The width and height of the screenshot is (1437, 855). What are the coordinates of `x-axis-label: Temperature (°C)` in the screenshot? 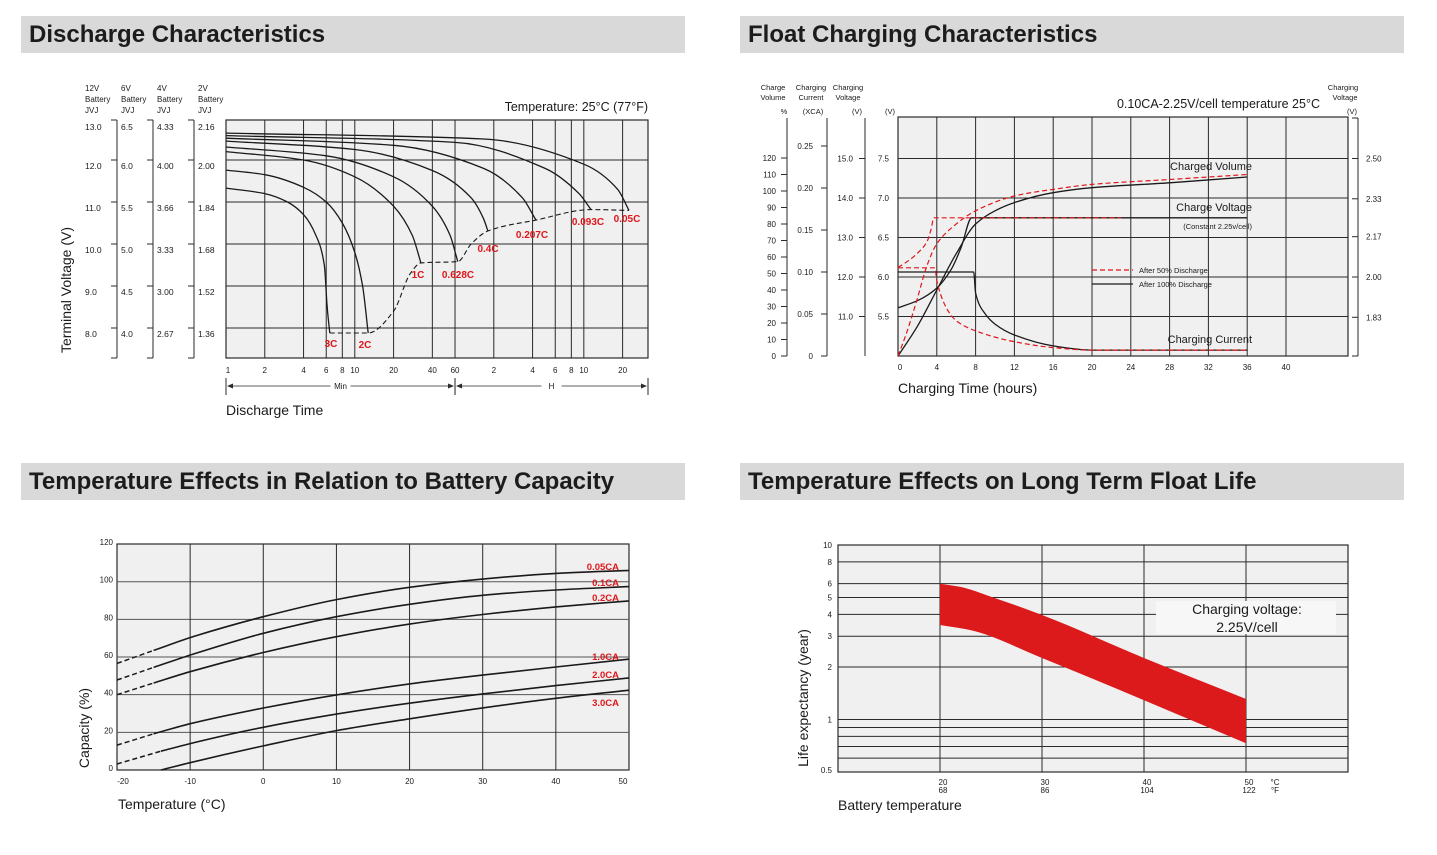 It's located at (172, 804).